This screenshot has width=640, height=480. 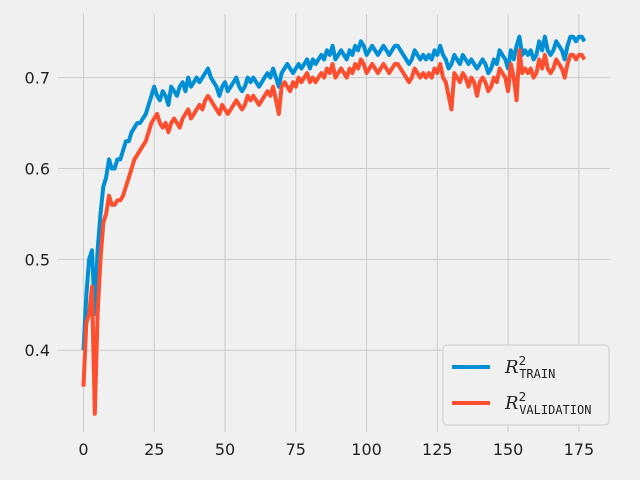 I want to click on x-tick-label: 150, so click(x=508, y=449).